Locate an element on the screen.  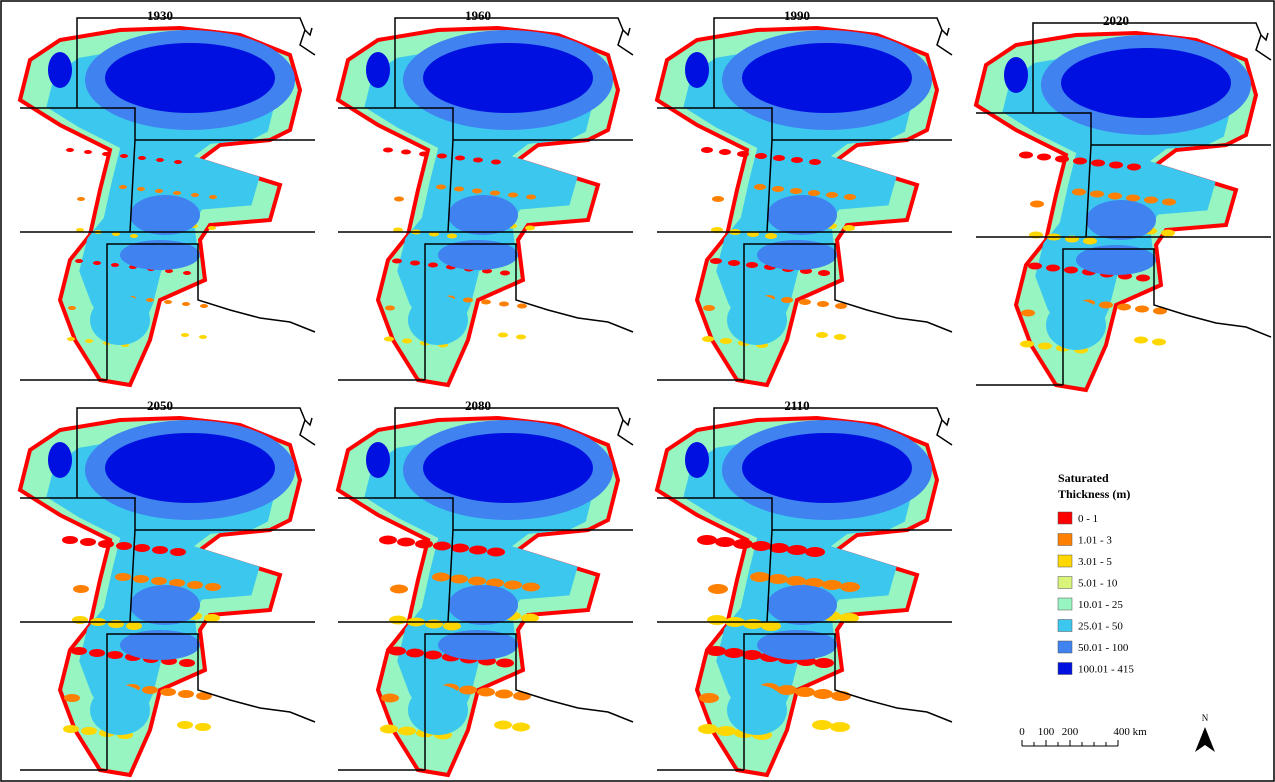
legend-label: 50.01 - 100 is located at coordinates (1103, 648).